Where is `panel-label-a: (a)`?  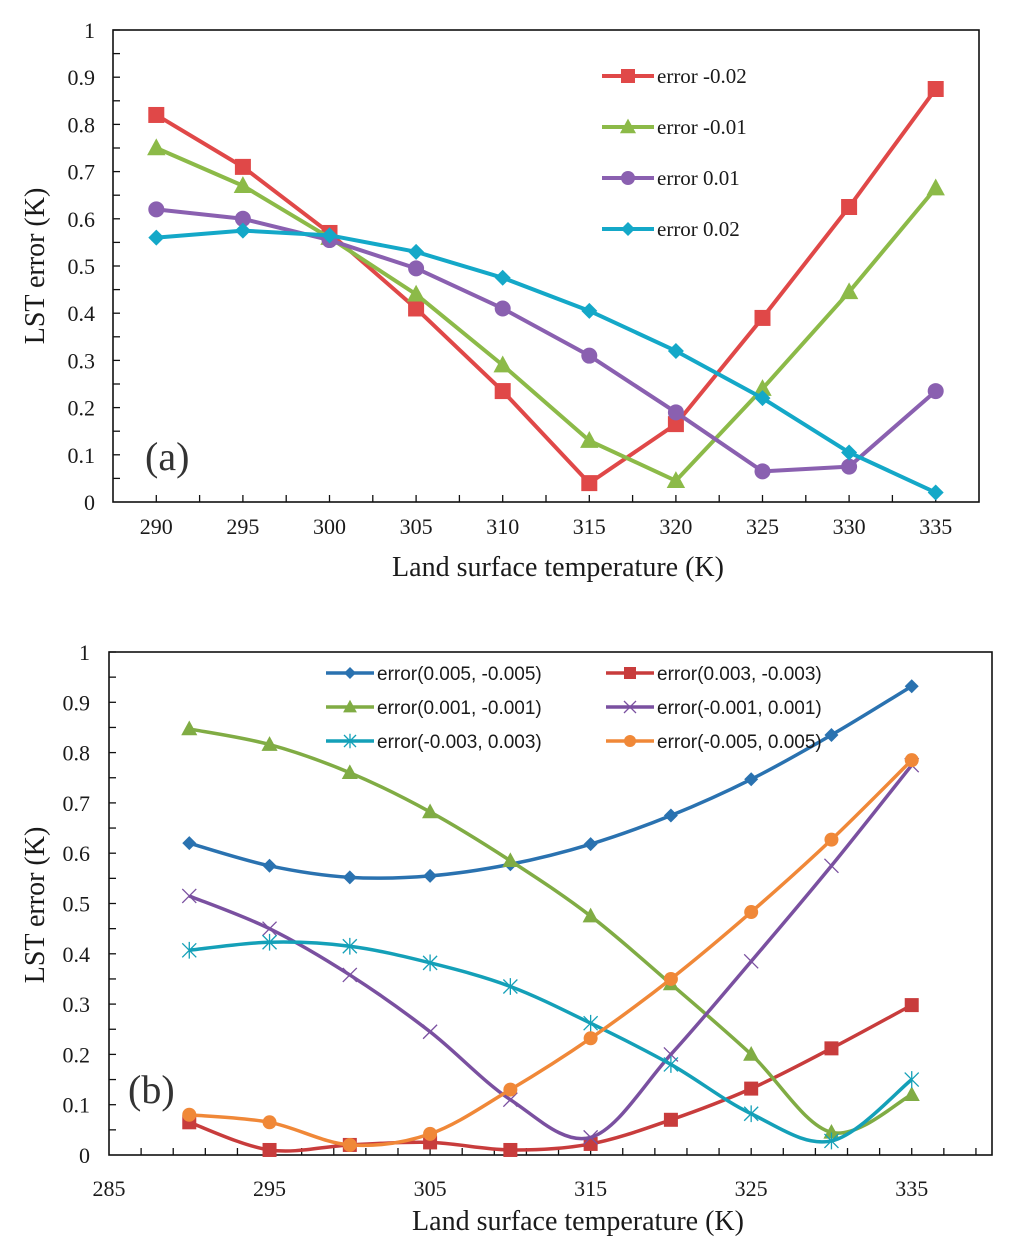
panel-label-a: (a) is located at coordinates (167, 456).